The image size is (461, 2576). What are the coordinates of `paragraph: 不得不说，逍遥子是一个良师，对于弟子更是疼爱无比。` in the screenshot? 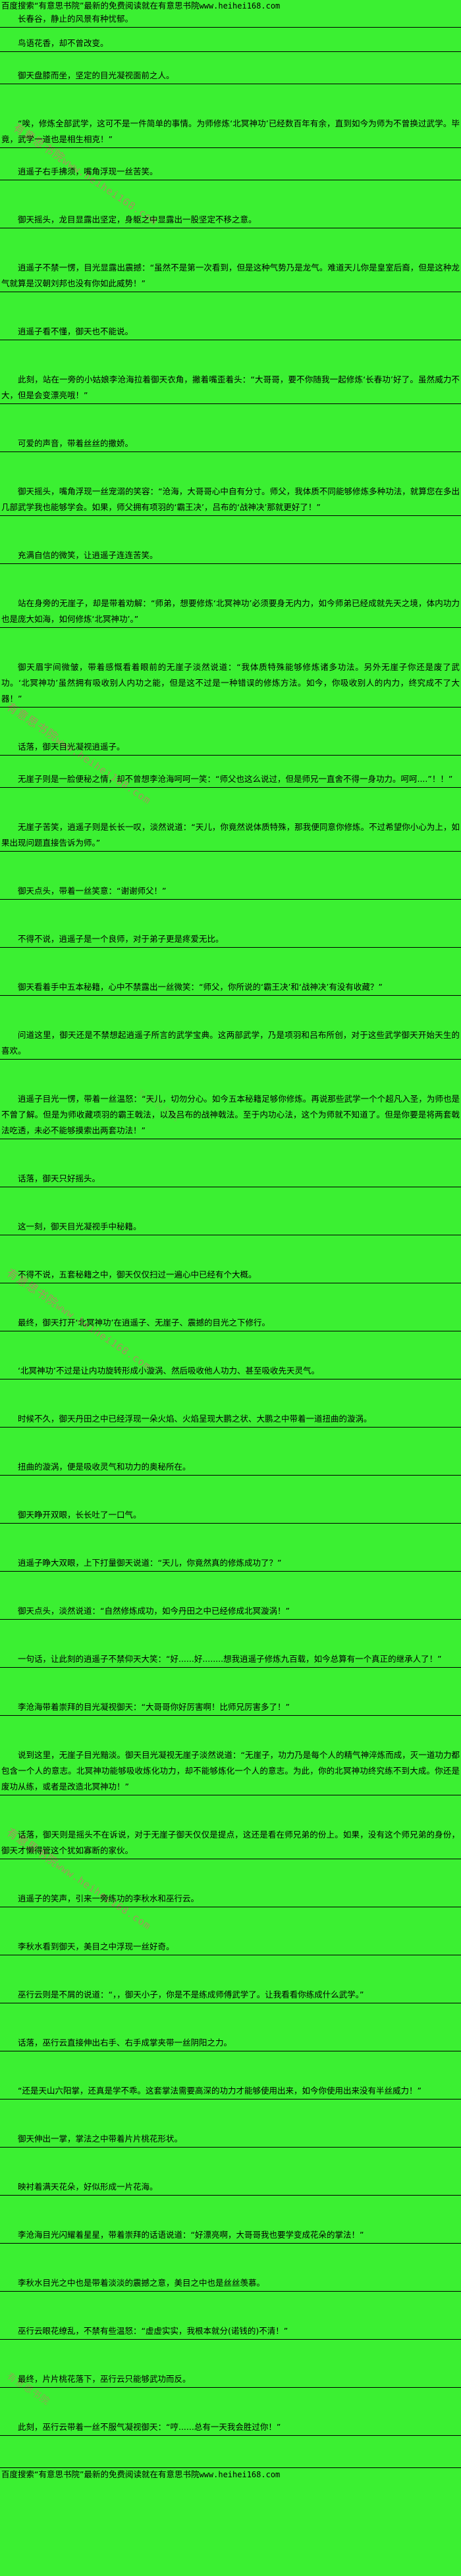 It's located at (230, 939).